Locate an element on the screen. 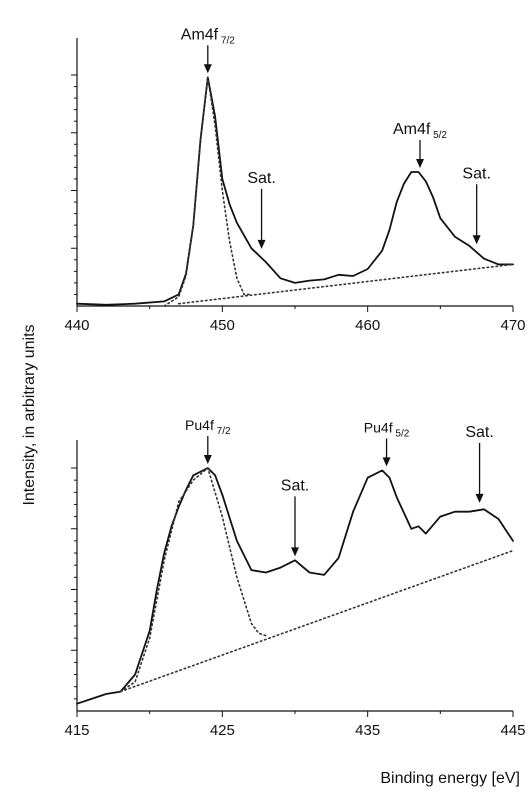 The width and height of the screenshot is (528, 796). peak-label: Pu4f 7/2 is located at coordinates (208, 427).